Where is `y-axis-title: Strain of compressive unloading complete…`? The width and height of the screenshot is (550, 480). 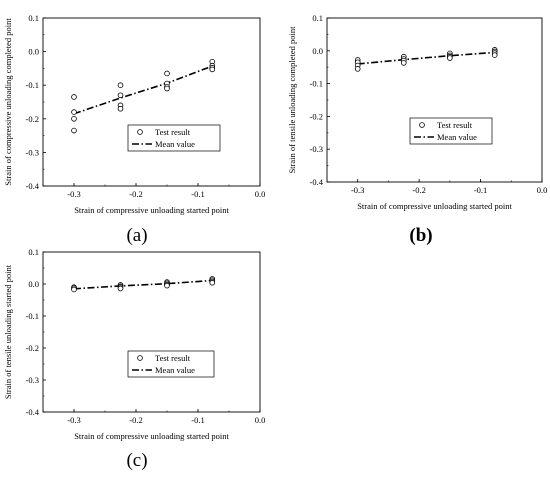
y-axis-title: Strain of compressive unloading complete… is located at coordinates (8, 102).